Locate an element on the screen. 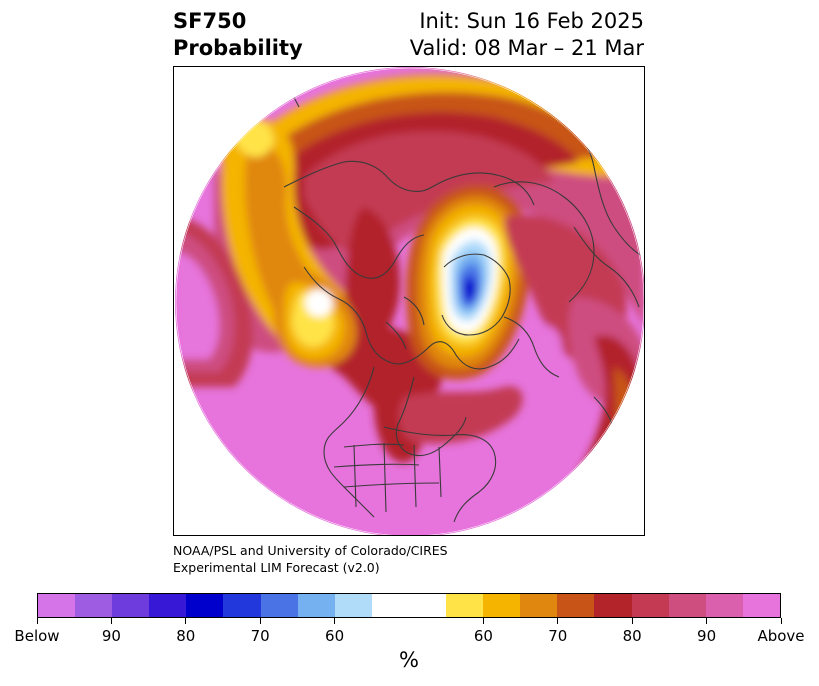 Image resolution: width=819 pixels, height=686 pixels. attribution-line-2: Experimental LIM Forecast (v2.0) is located at coordinates (276, 567).